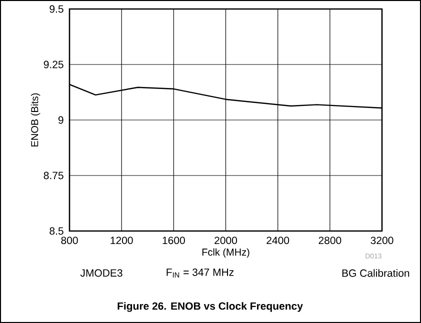  Describe the element at coordinates (121, 240) in the screenshot. I see `x-tick-label: 1200` at that location.